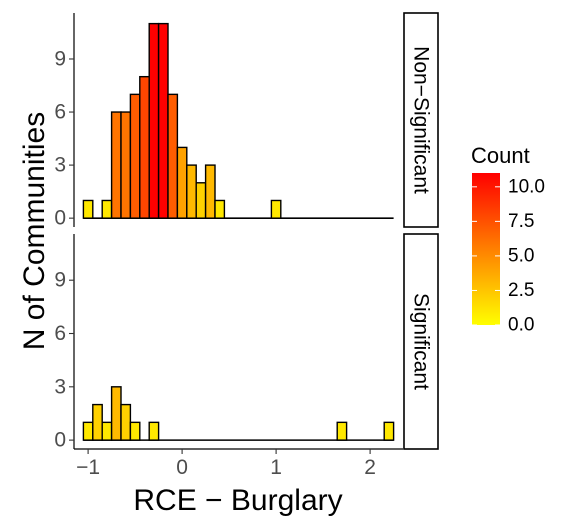  Describe the element at coordinates (500, 155) in the screenshot. I see `legend-title: Count` at that location.